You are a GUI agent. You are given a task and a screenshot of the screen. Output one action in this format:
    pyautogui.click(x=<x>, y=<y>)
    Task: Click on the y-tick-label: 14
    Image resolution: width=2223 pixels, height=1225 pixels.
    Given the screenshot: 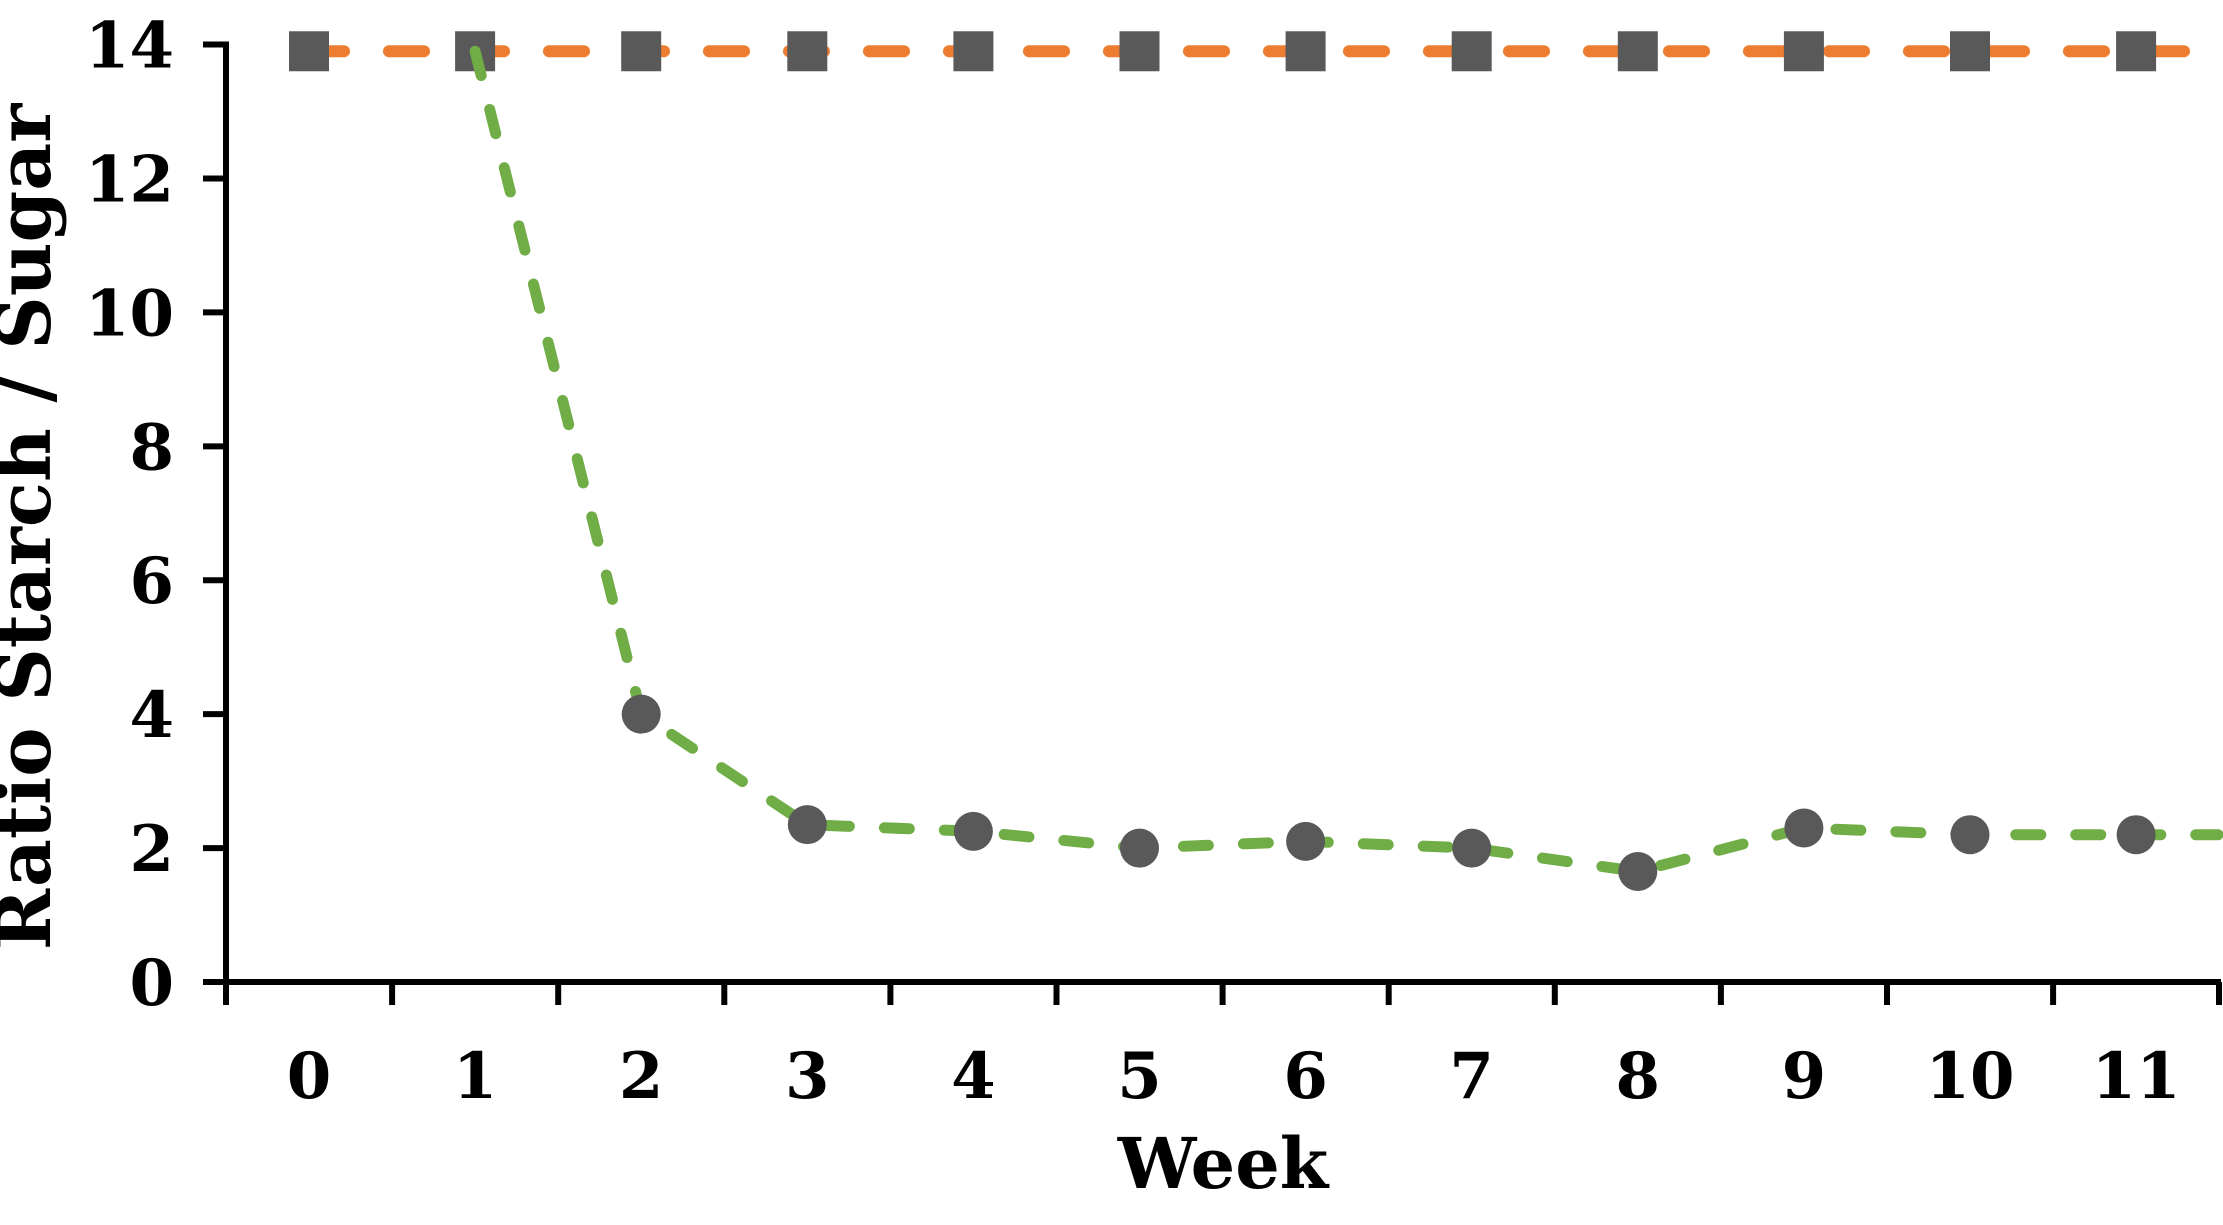 What is the action you would take?
    pyautogui.click(x=129, y=46)
    